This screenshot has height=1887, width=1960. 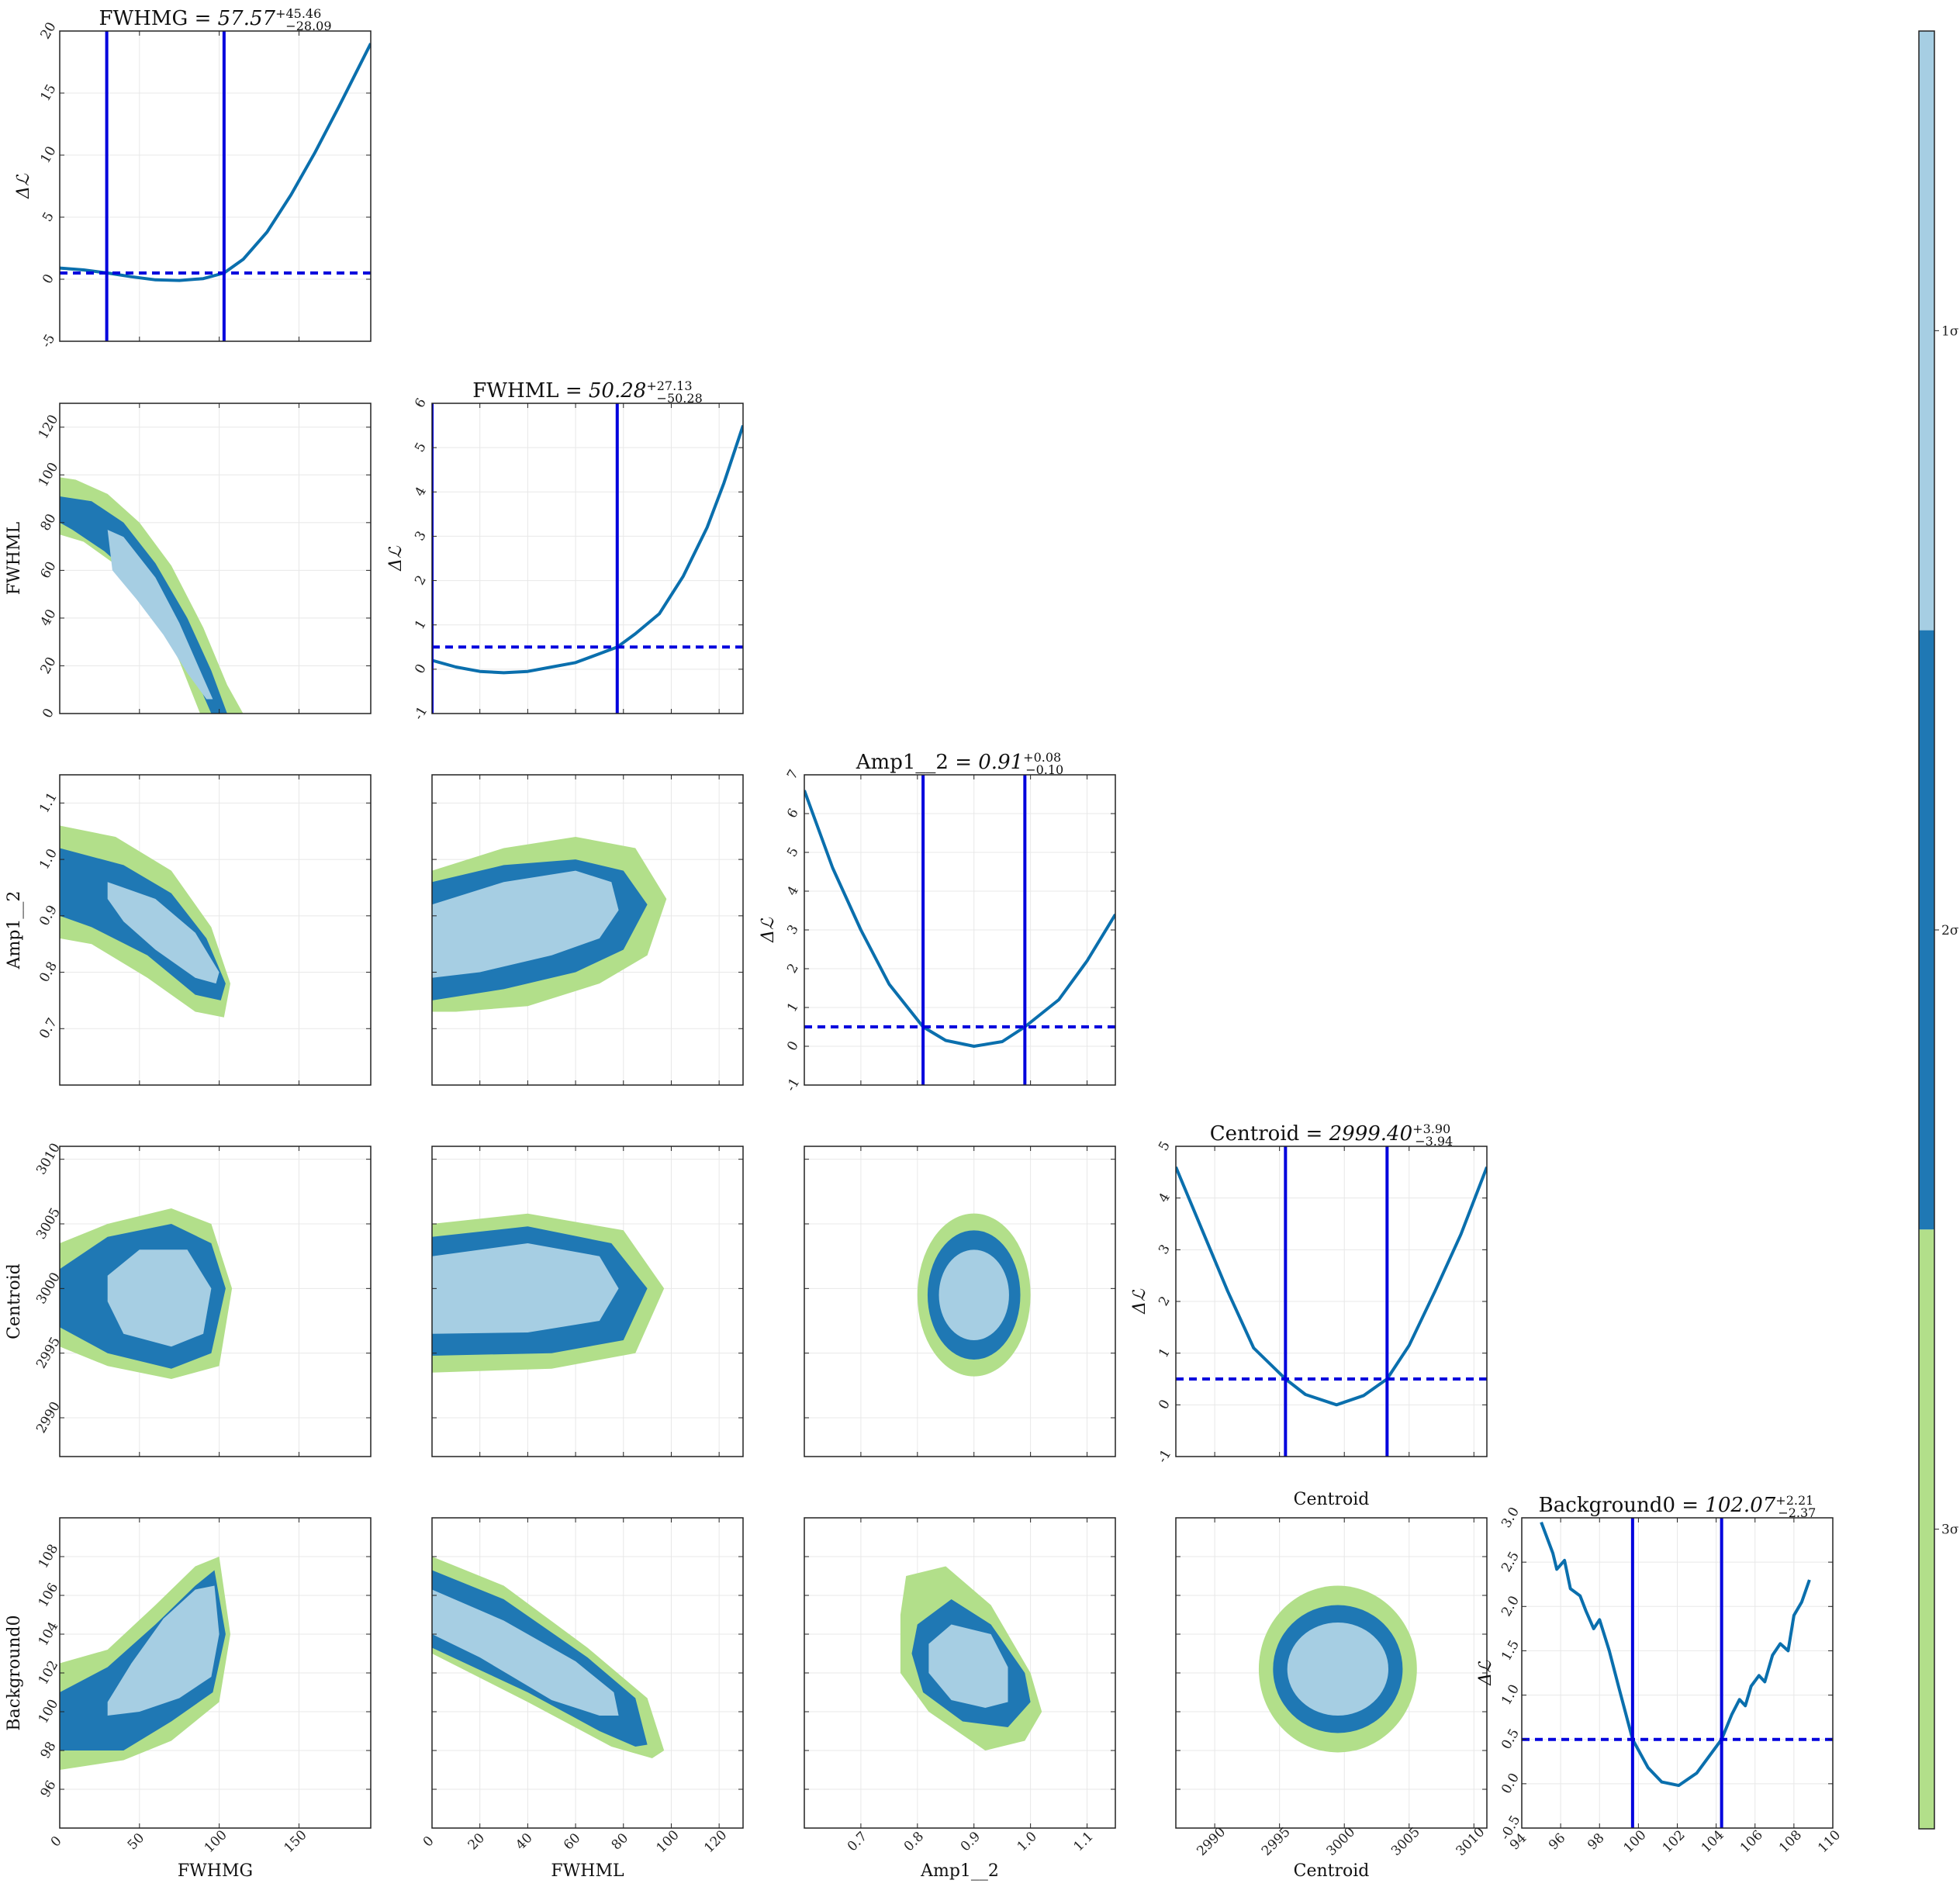 What do you see at coordinates (49, 426) in the screenshot?
I see `y-tick-label: 120` at bounding box center [49, 426].